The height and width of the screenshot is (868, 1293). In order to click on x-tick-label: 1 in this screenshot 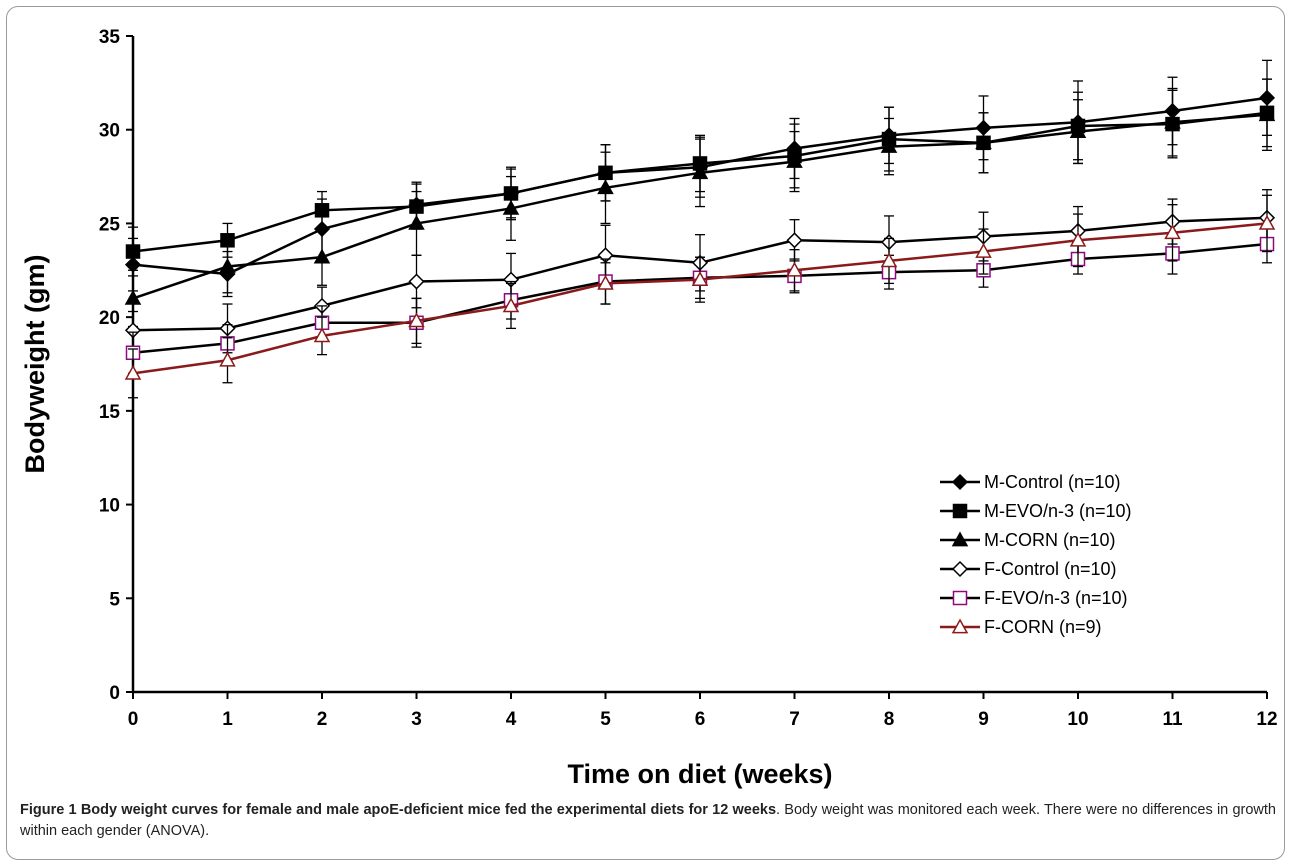, I will do `click(227, 719)`.